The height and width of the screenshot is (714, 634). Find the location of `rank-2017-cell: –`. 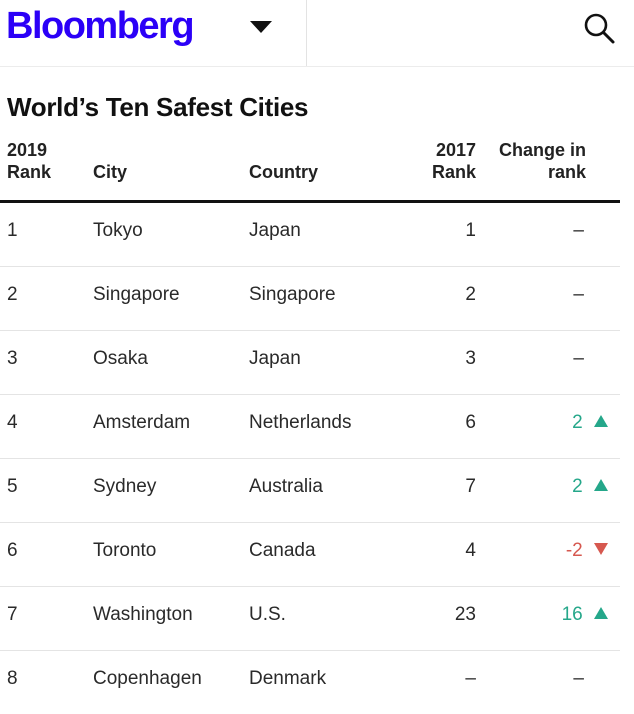

rank-2017-cell: – is located at coordinates (470, 678).